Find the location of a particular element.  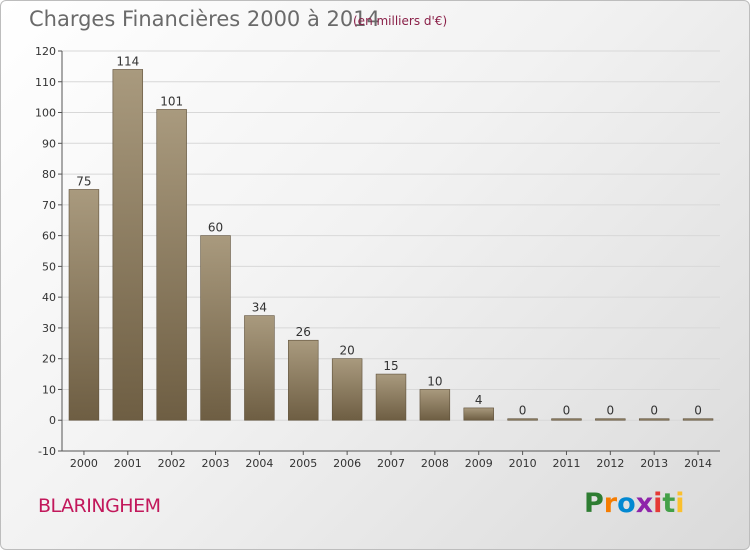

data-label-2007: 15 is located at coordinates (390, 366).